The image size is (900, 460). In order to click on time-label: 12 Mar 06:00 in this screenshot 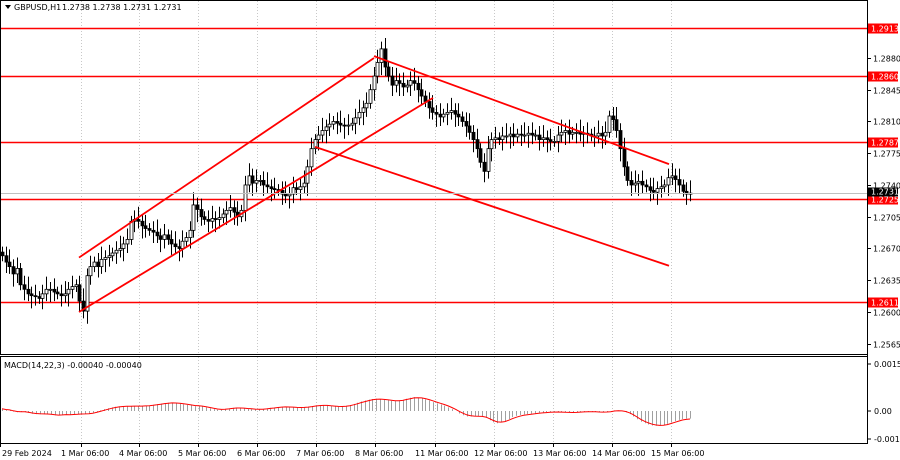, I will do `click(500, 453)`.